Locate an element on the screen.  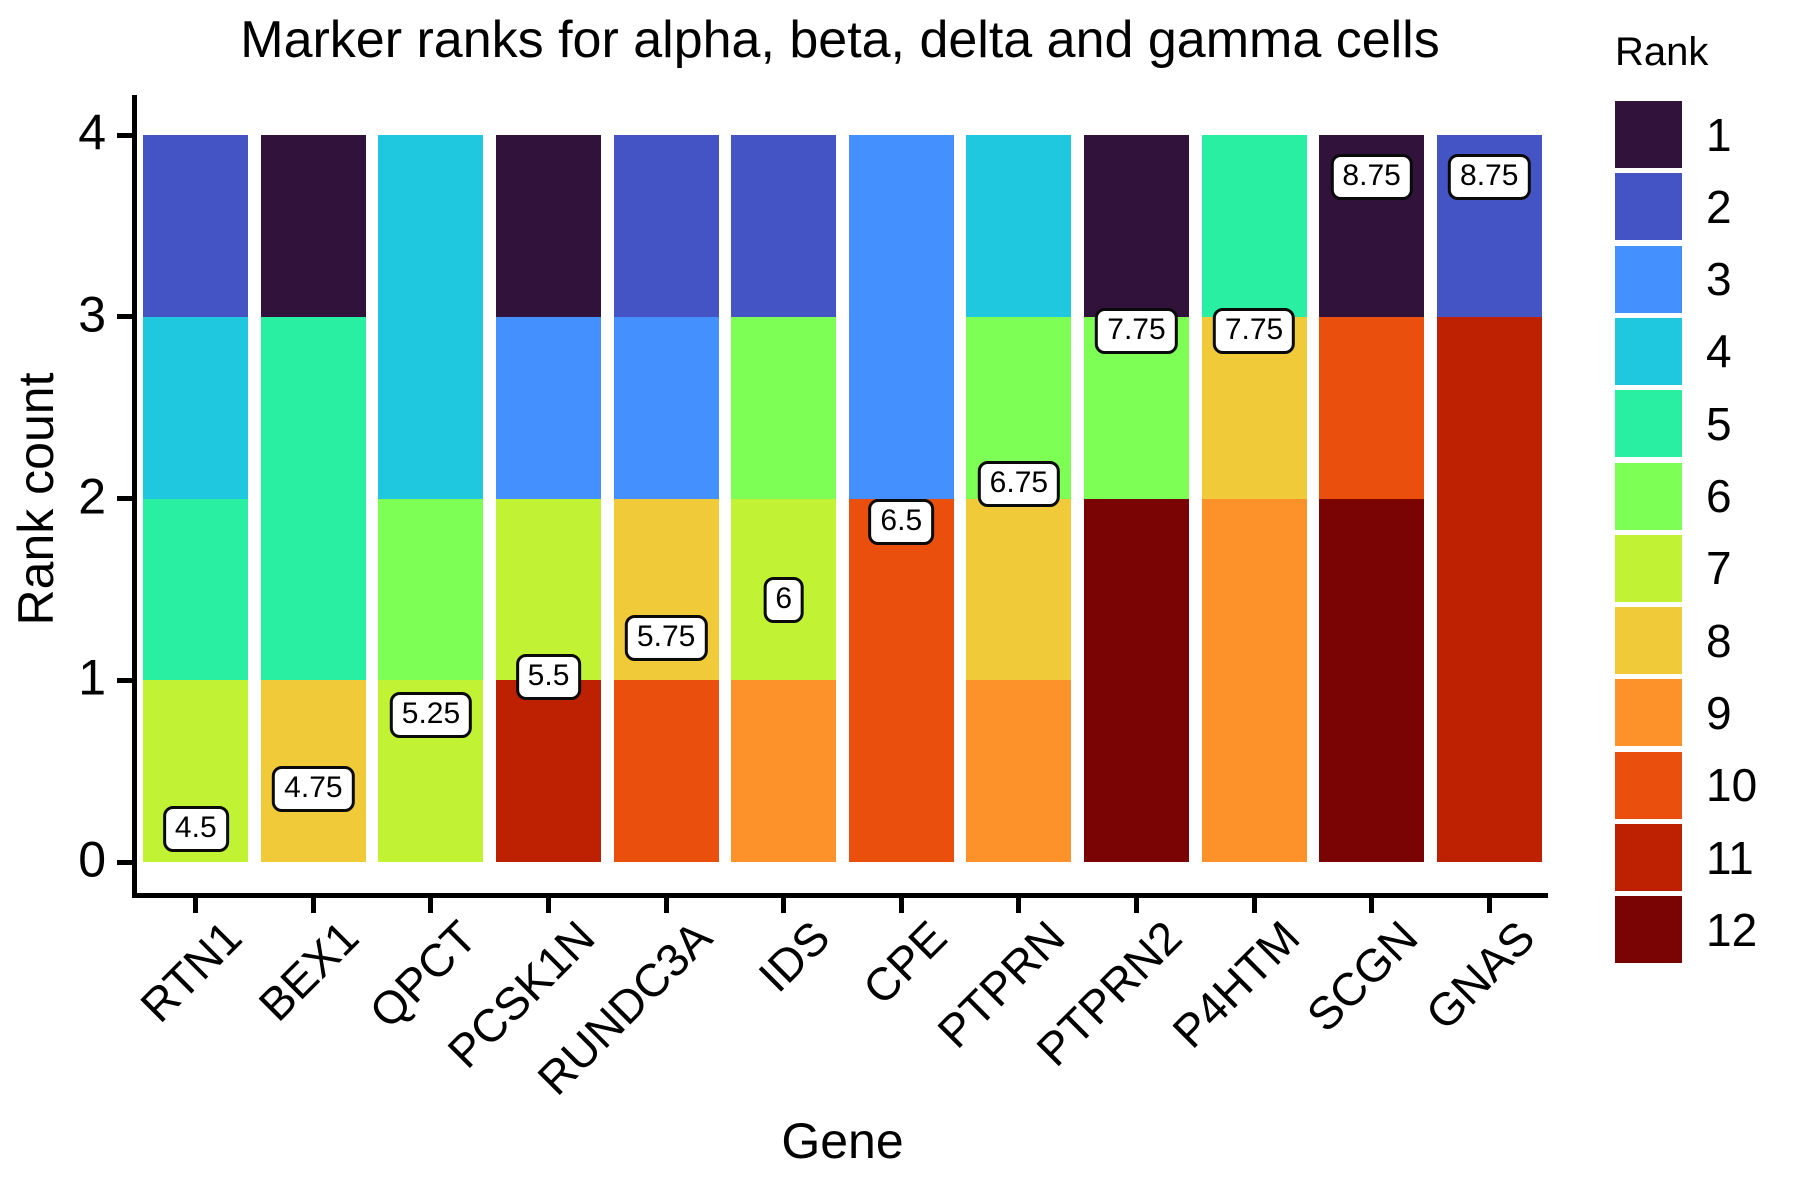
mean-rank-label-QPCT: 5.25 is located at coordinates (431, 714).